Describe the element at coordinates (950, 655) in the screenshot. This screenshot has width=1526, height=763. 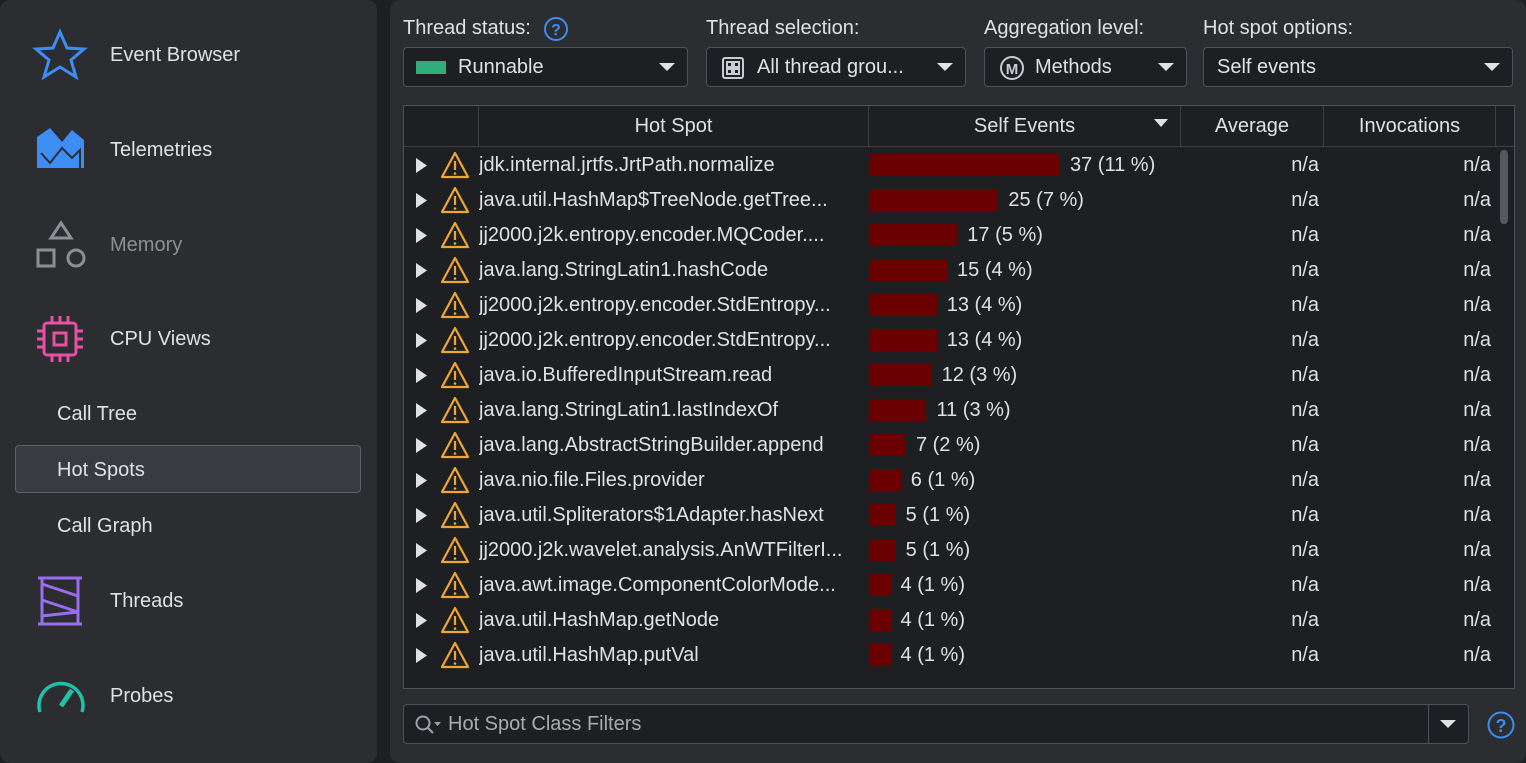
I see `table-row: java.util.HashMap.putVal 4 (1 %) n/a n/a` at that location.